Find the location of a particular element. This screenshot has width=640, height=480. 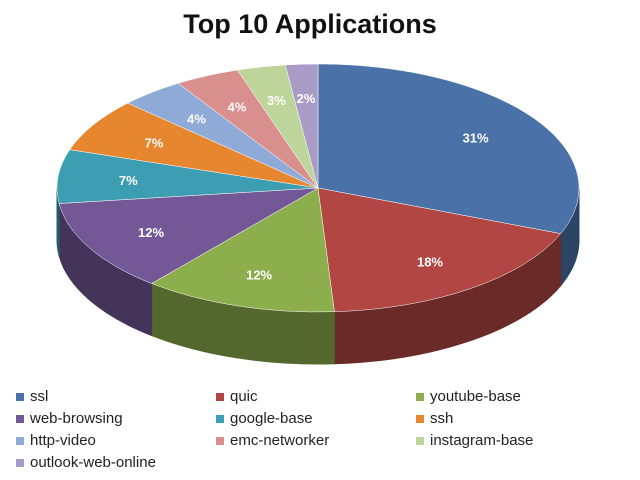

chart-title: Top 10 Applications is located at coordinates (310, 24).